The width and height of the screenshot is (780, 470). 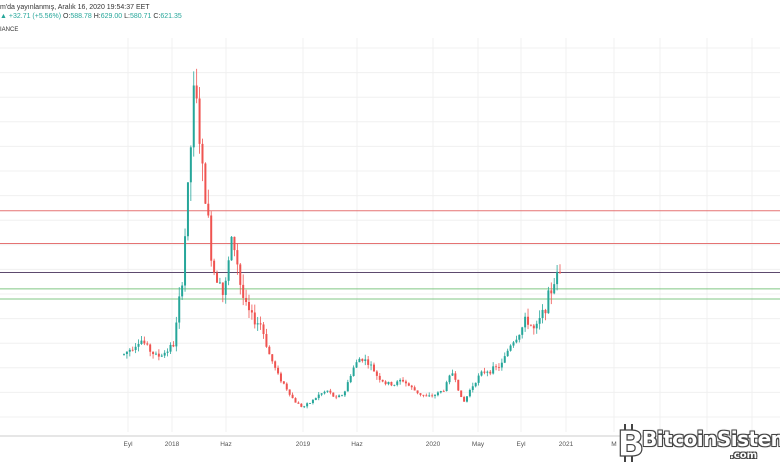 What do you see at coordinates (66, 16) in the screenshot?
I see `open-label: O:` at bounding box center [66, 16].